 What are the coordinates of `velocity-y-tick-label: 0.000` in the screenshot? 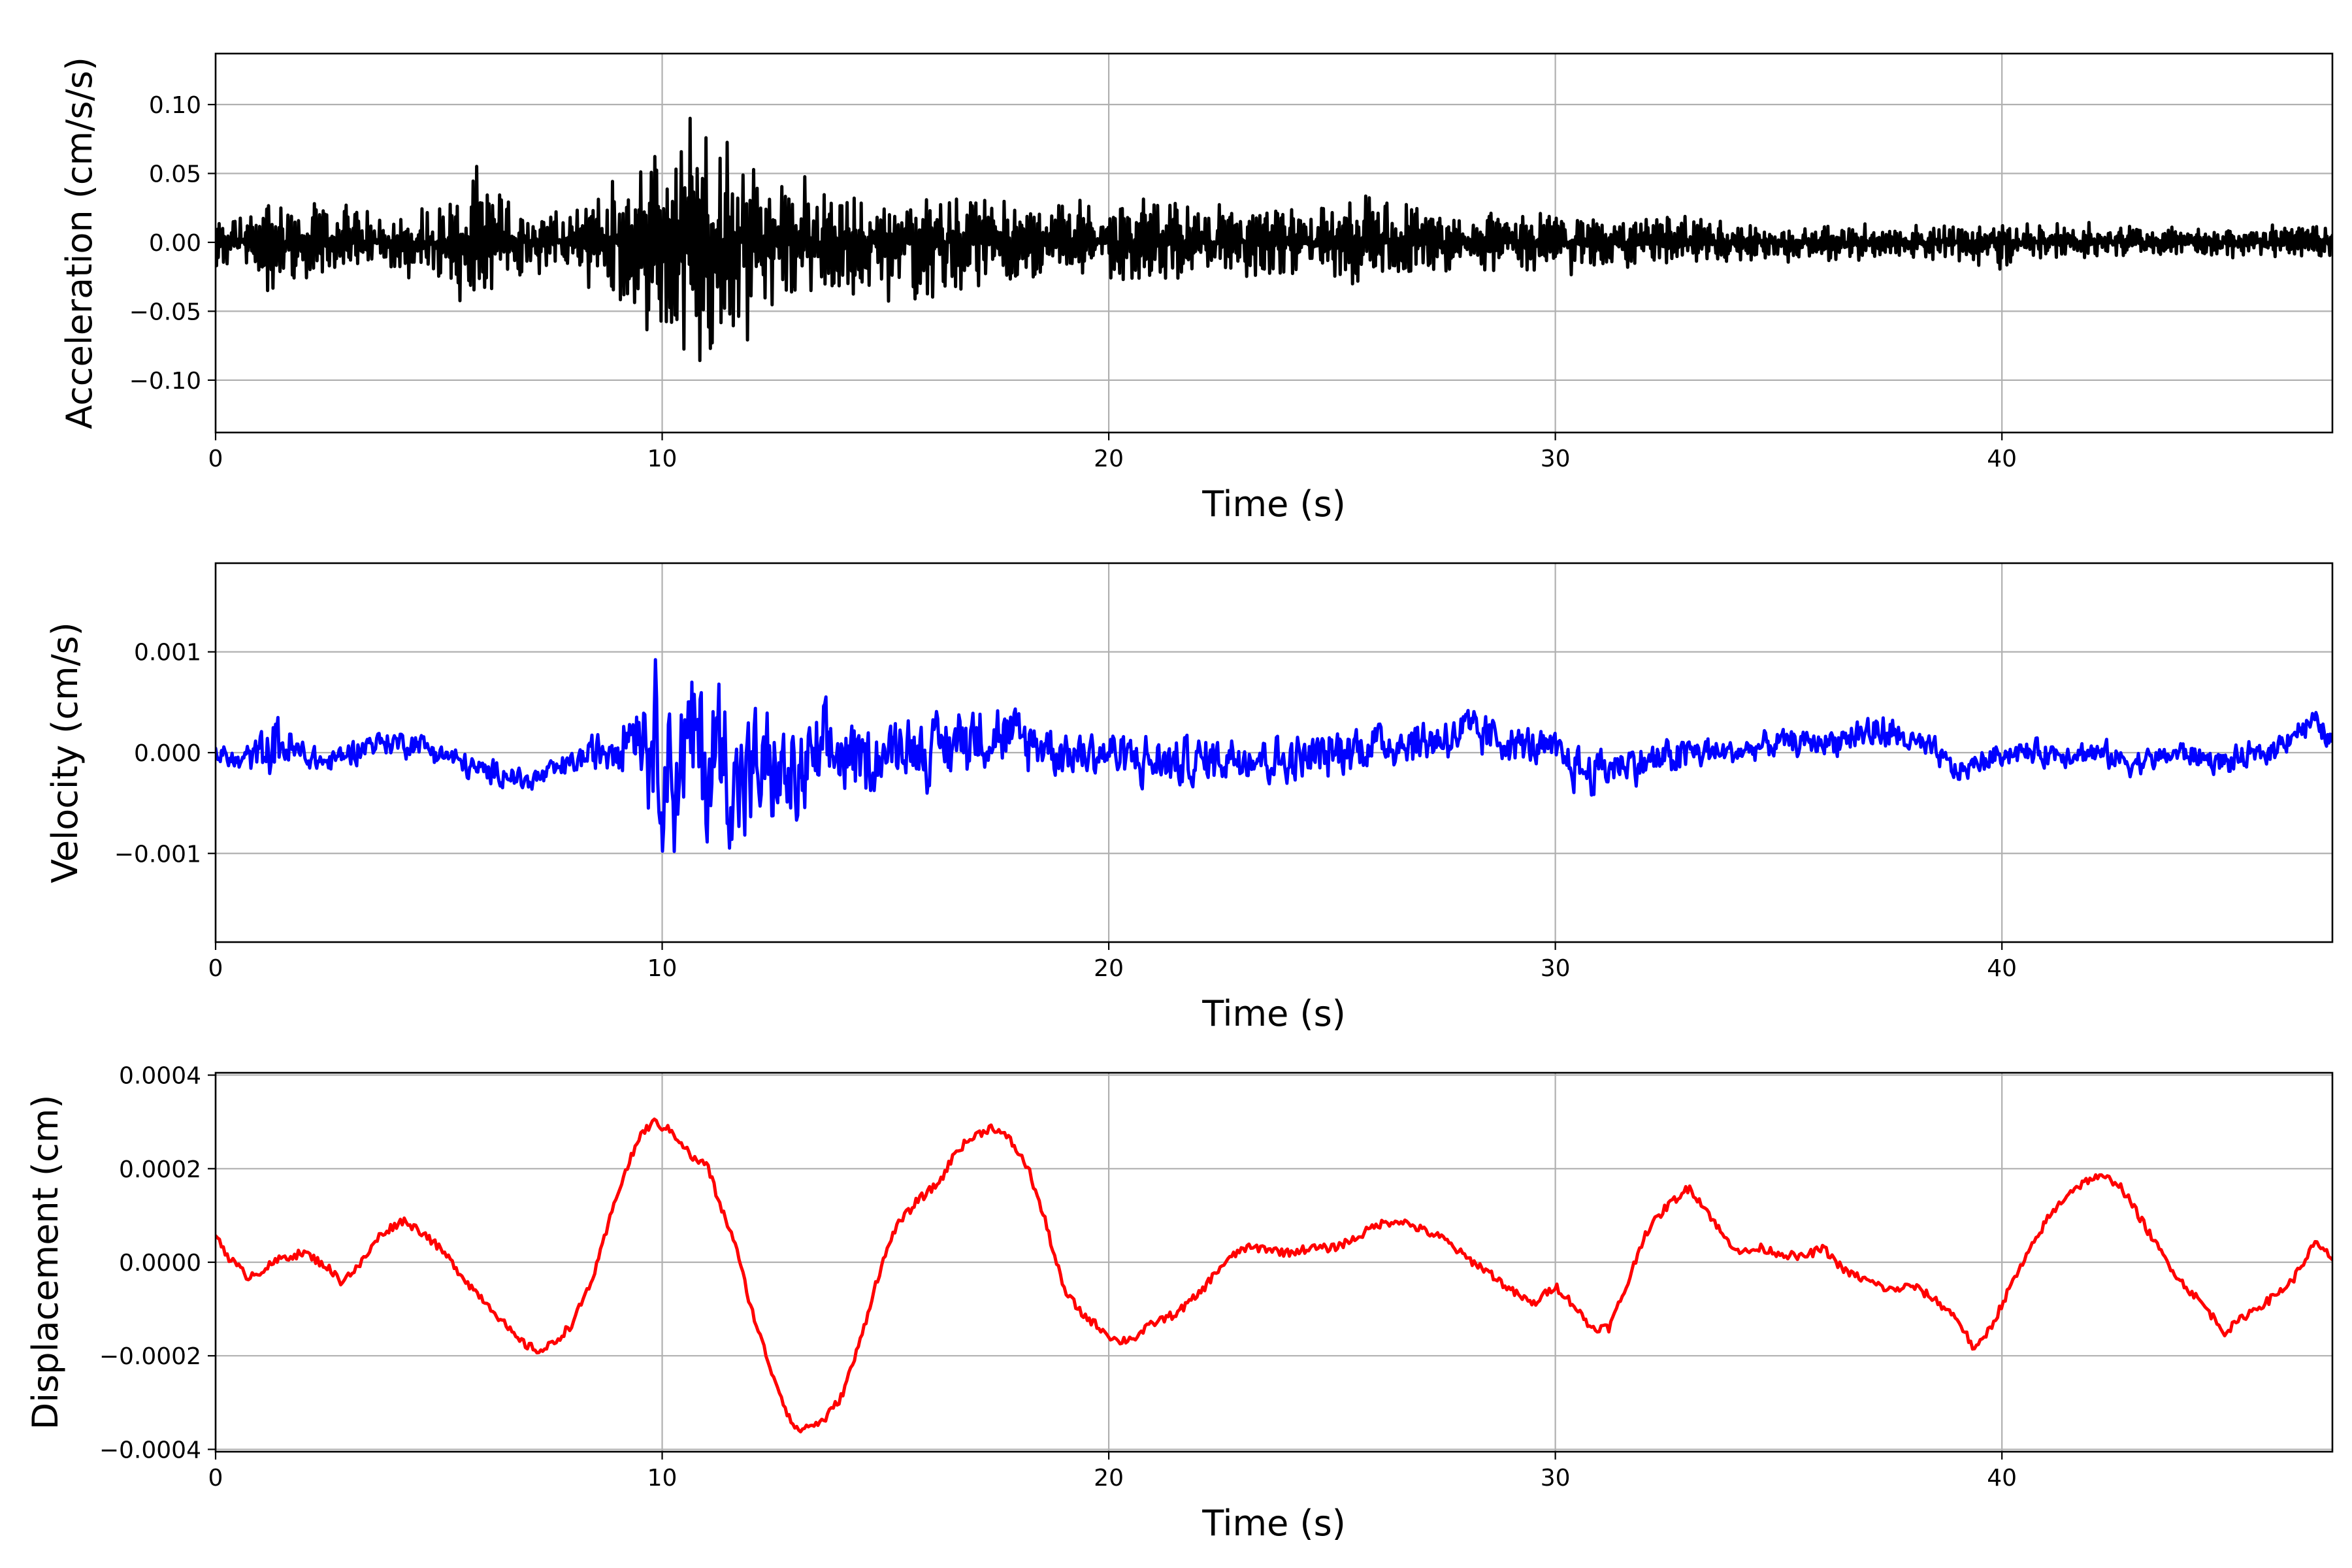 It's located at (167, 753).